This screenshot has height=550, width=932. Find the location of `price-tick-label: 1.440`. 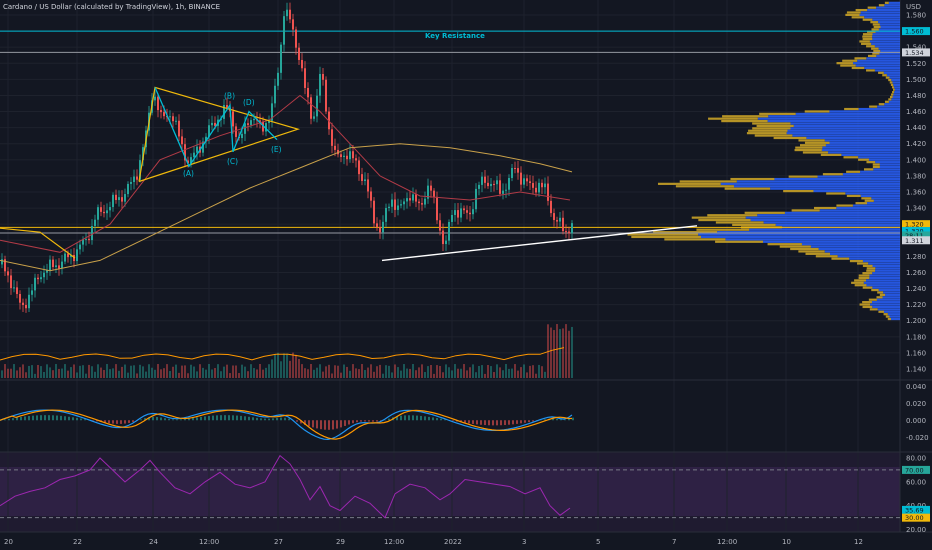

price-tick-label: 1.440 is located at coordinates (916, 128).